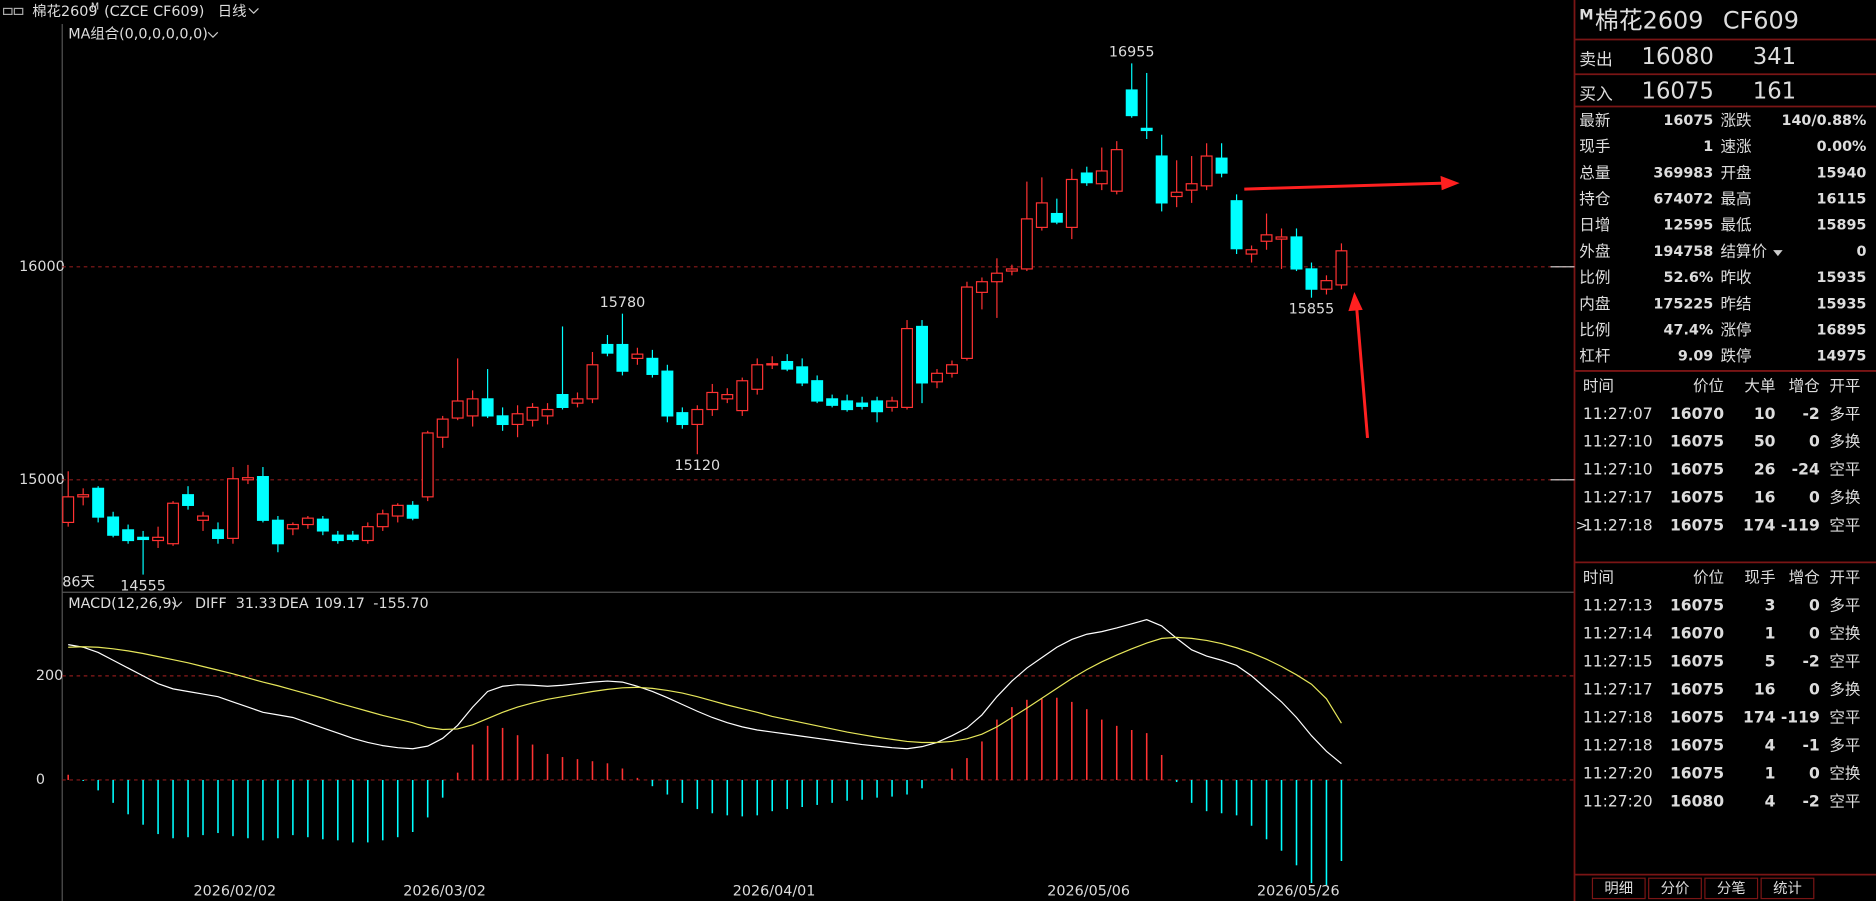  What do you see at coordinates (1689, 278) in the screenshot?
I see `stat-value: 52.6%` at bounding box center [1689, 278].